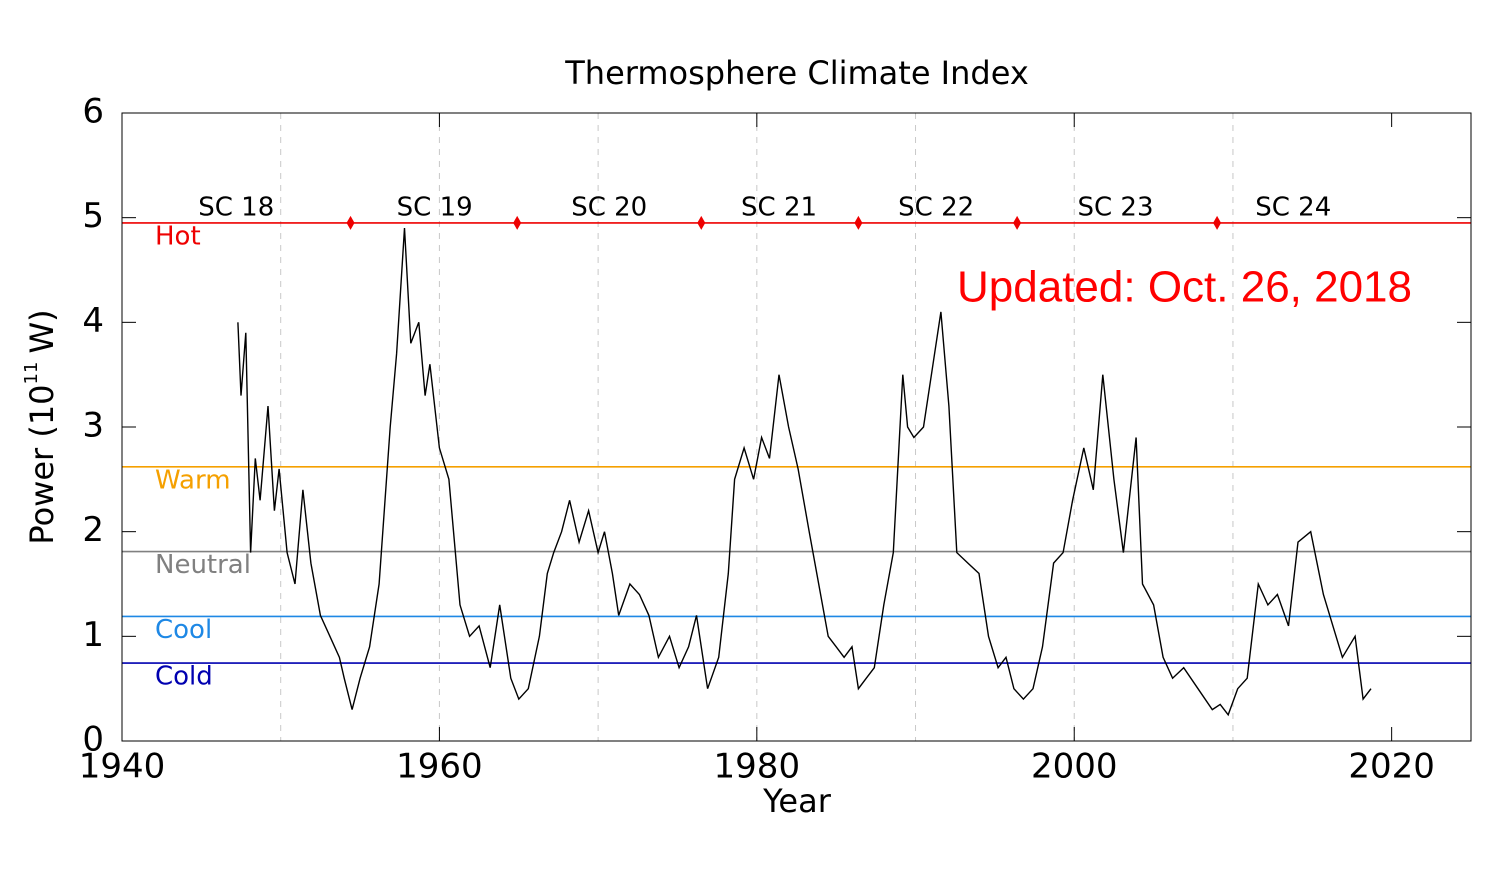  Describe the element at coordinates (93, 321) in the screenshot. I see `y-tick-label: 4` at that location.